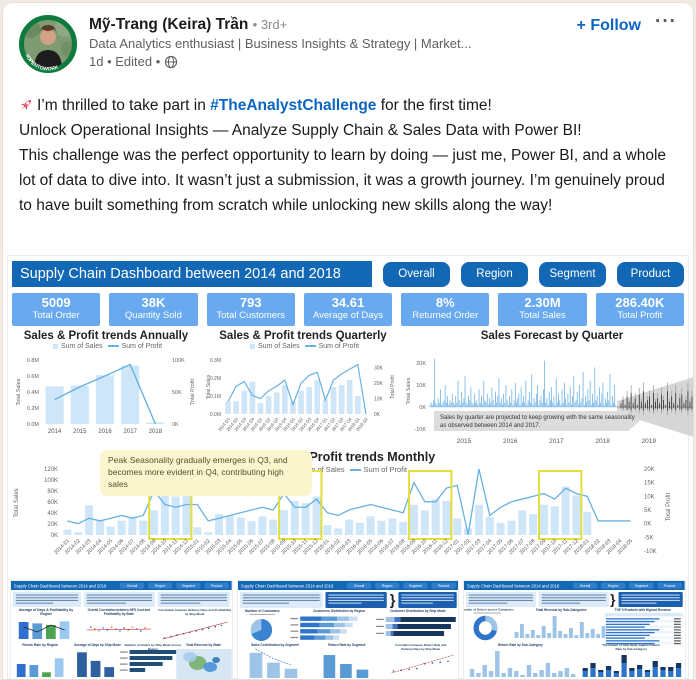 This screenshot has width=696, height=680. I want to click on follow-button: + Follow, so click(608, 25).